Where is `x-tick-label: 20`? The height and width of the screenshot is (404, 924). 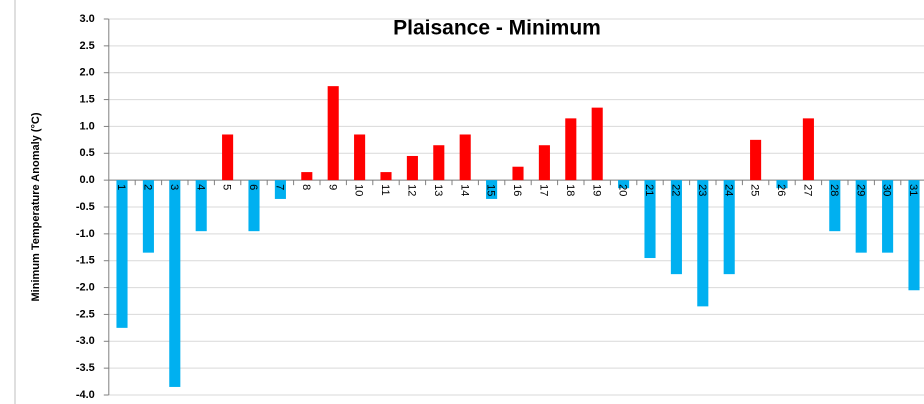 x-tick-label: 20 is located at coordinates (623, 190).